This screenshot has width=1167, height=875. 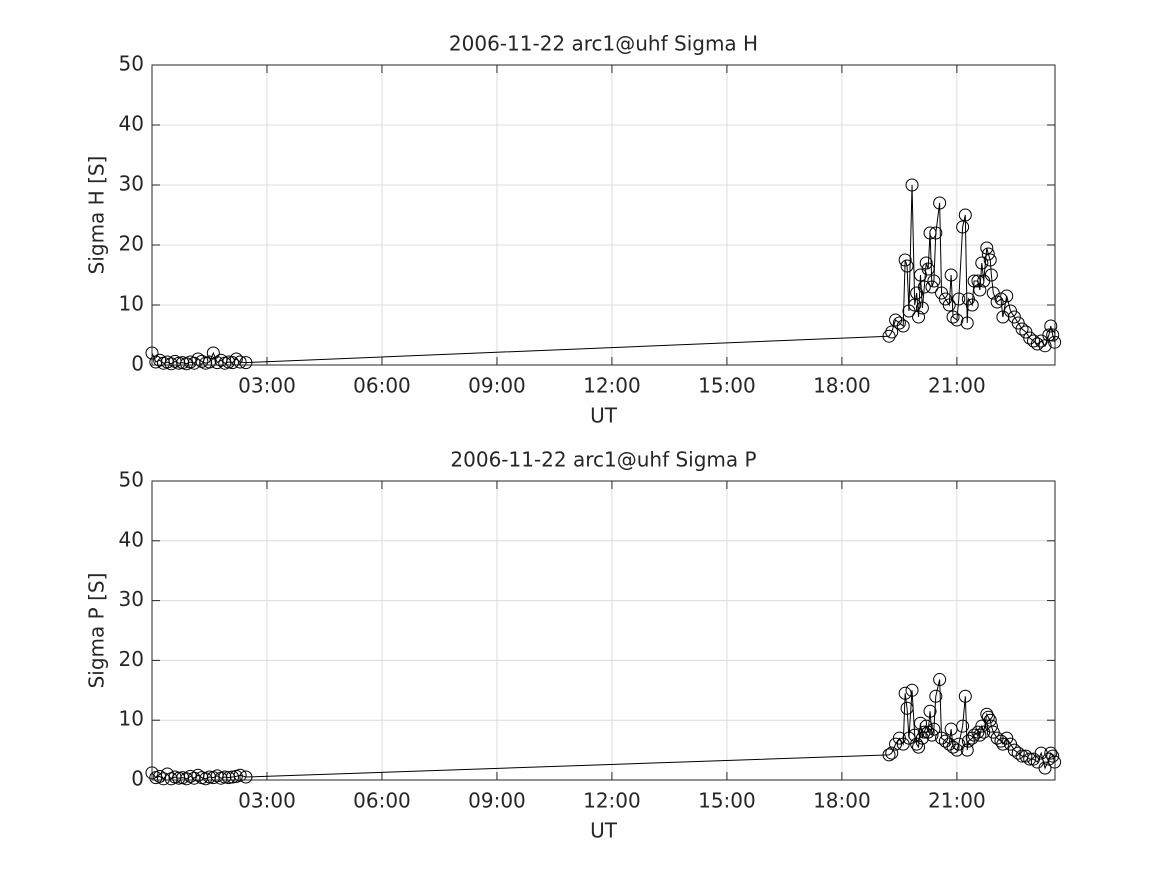 What do you see at coordinates (97, 631) in the screenshot?
I see `y-axis-label: Sigma P [S]` at bounding box center [97, 631].